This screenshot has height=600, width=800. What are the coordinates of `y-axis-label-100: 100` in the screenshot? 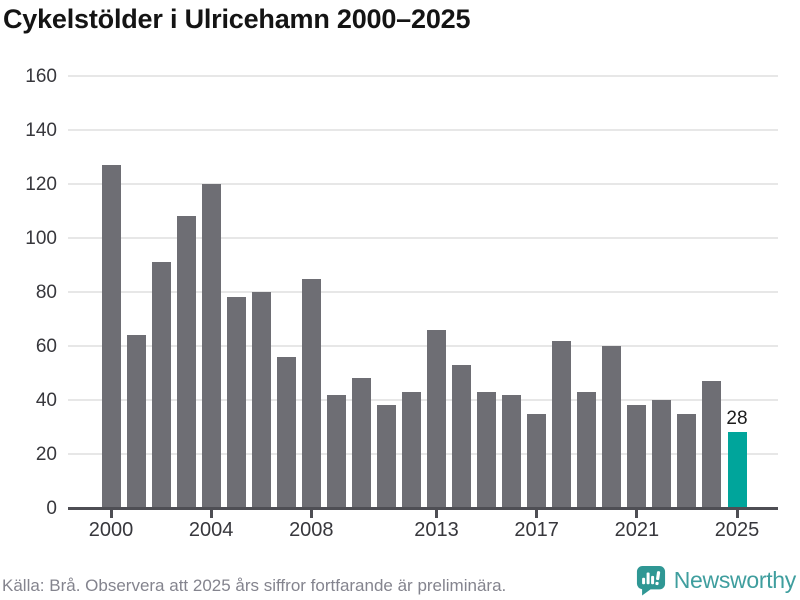 It's located at (41, 238).